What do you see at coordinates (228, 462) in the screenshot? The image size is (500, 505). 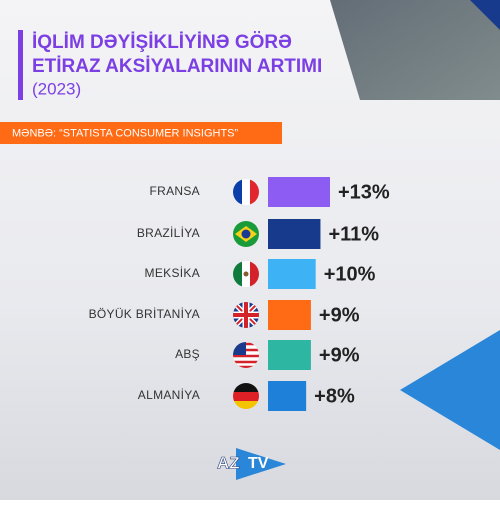 I see `logo-text: AZ` at bounding box center [228, 462].